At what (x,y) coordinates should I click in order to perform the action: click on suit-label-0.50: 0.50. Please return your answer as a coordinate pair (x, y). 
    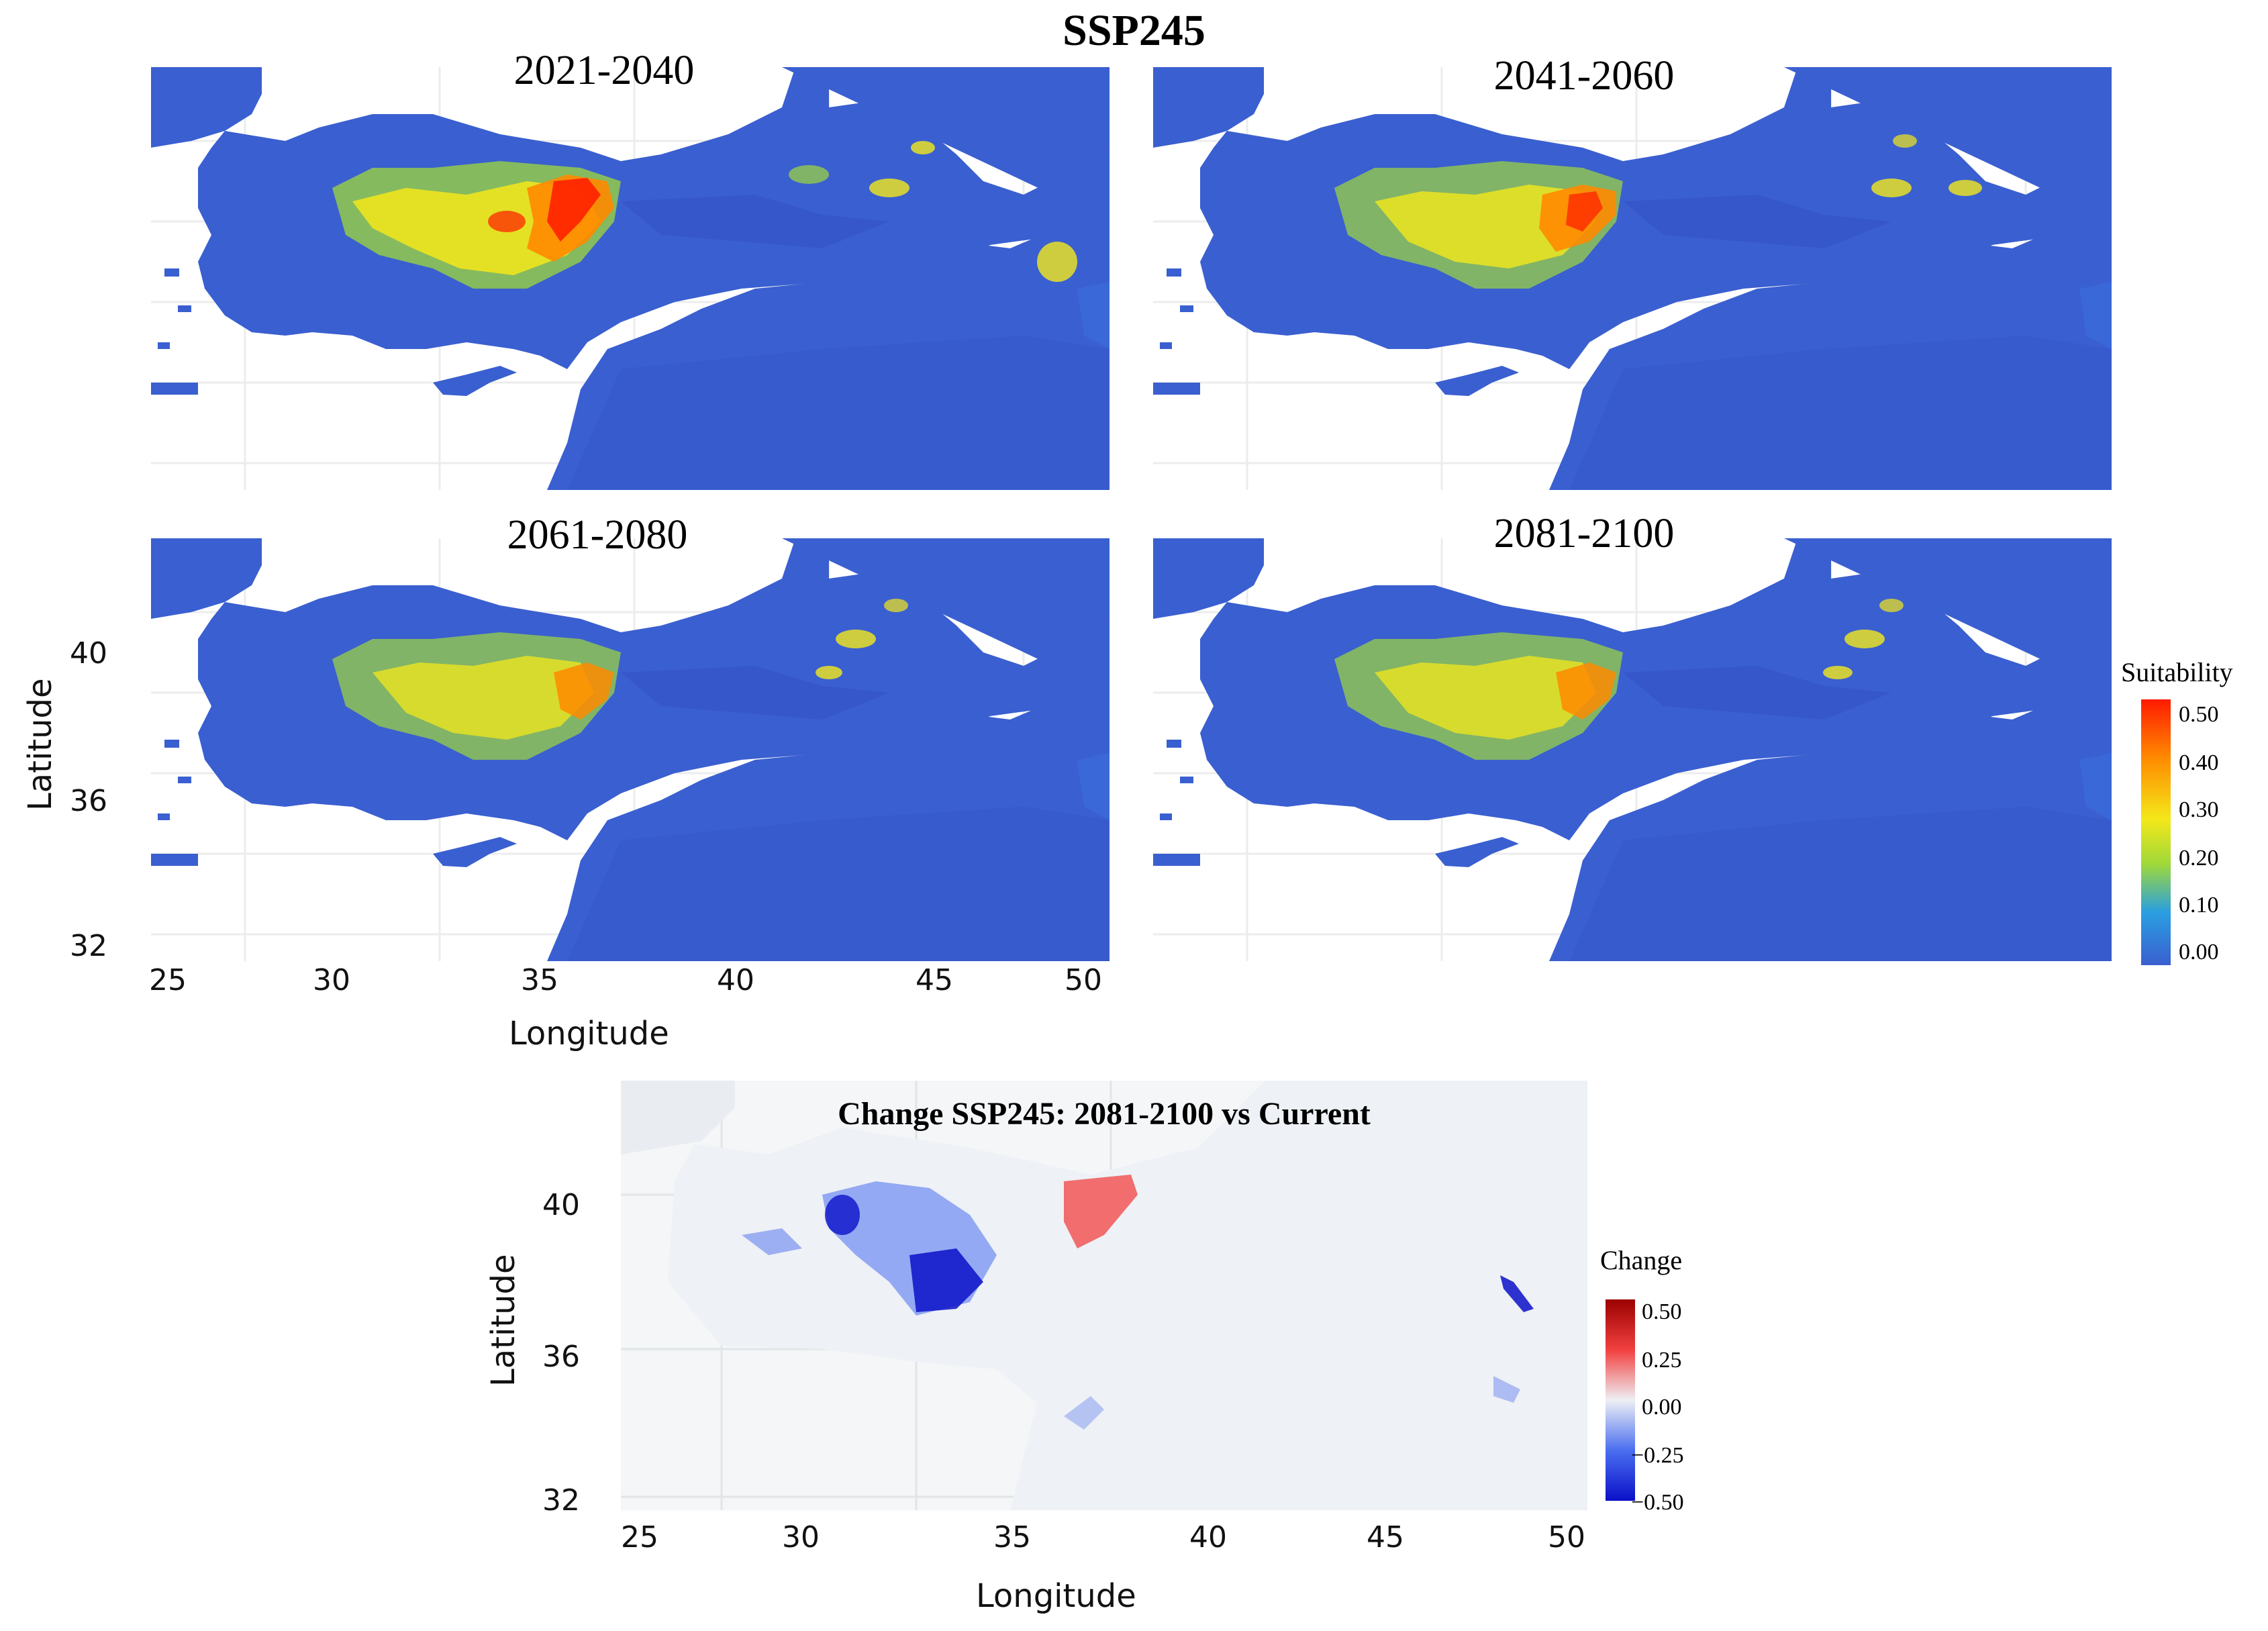
    Looking at the image, I should click on (2199, 714).